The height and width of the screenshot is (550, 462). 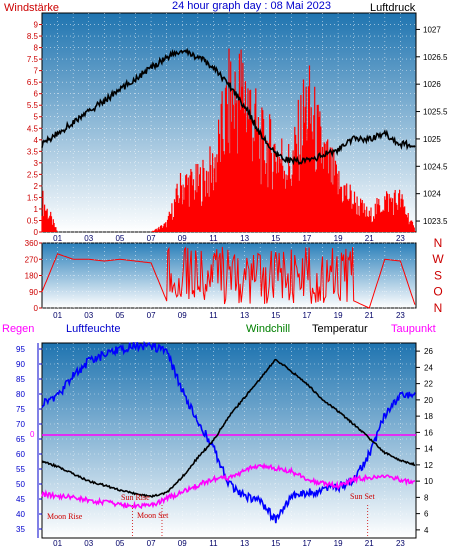 I want to click on humidity-tick-label: 85, so click(x=20, y=379).